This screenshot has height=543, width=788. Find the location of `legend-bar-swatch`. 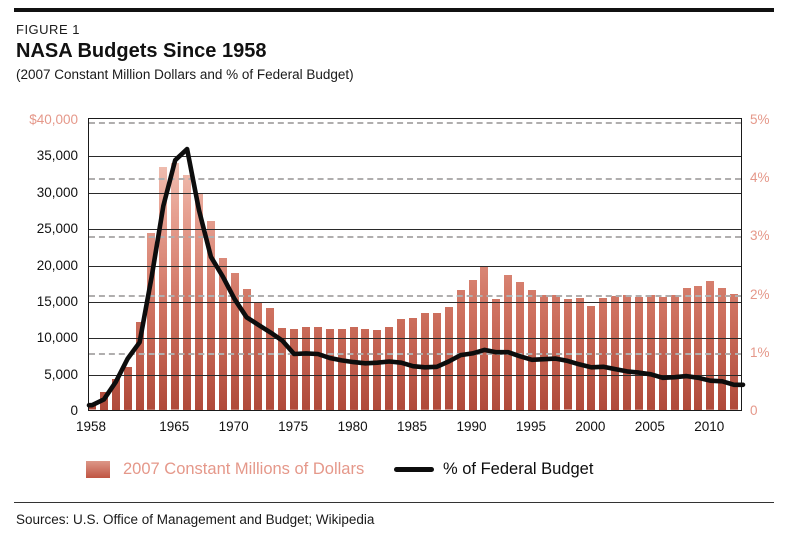

legend-bar-swatch is located at coordinates (98, 469).